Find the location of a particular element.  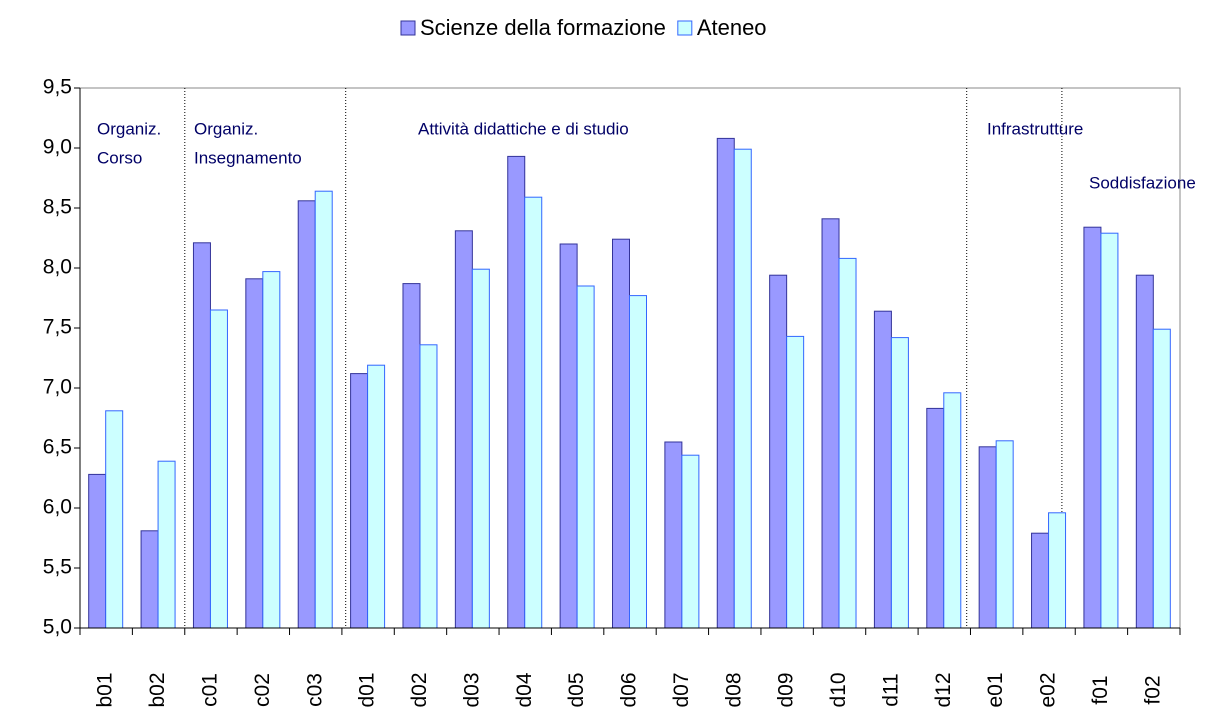

x-tick-label: e02 is located at coordinates (1048, 689).